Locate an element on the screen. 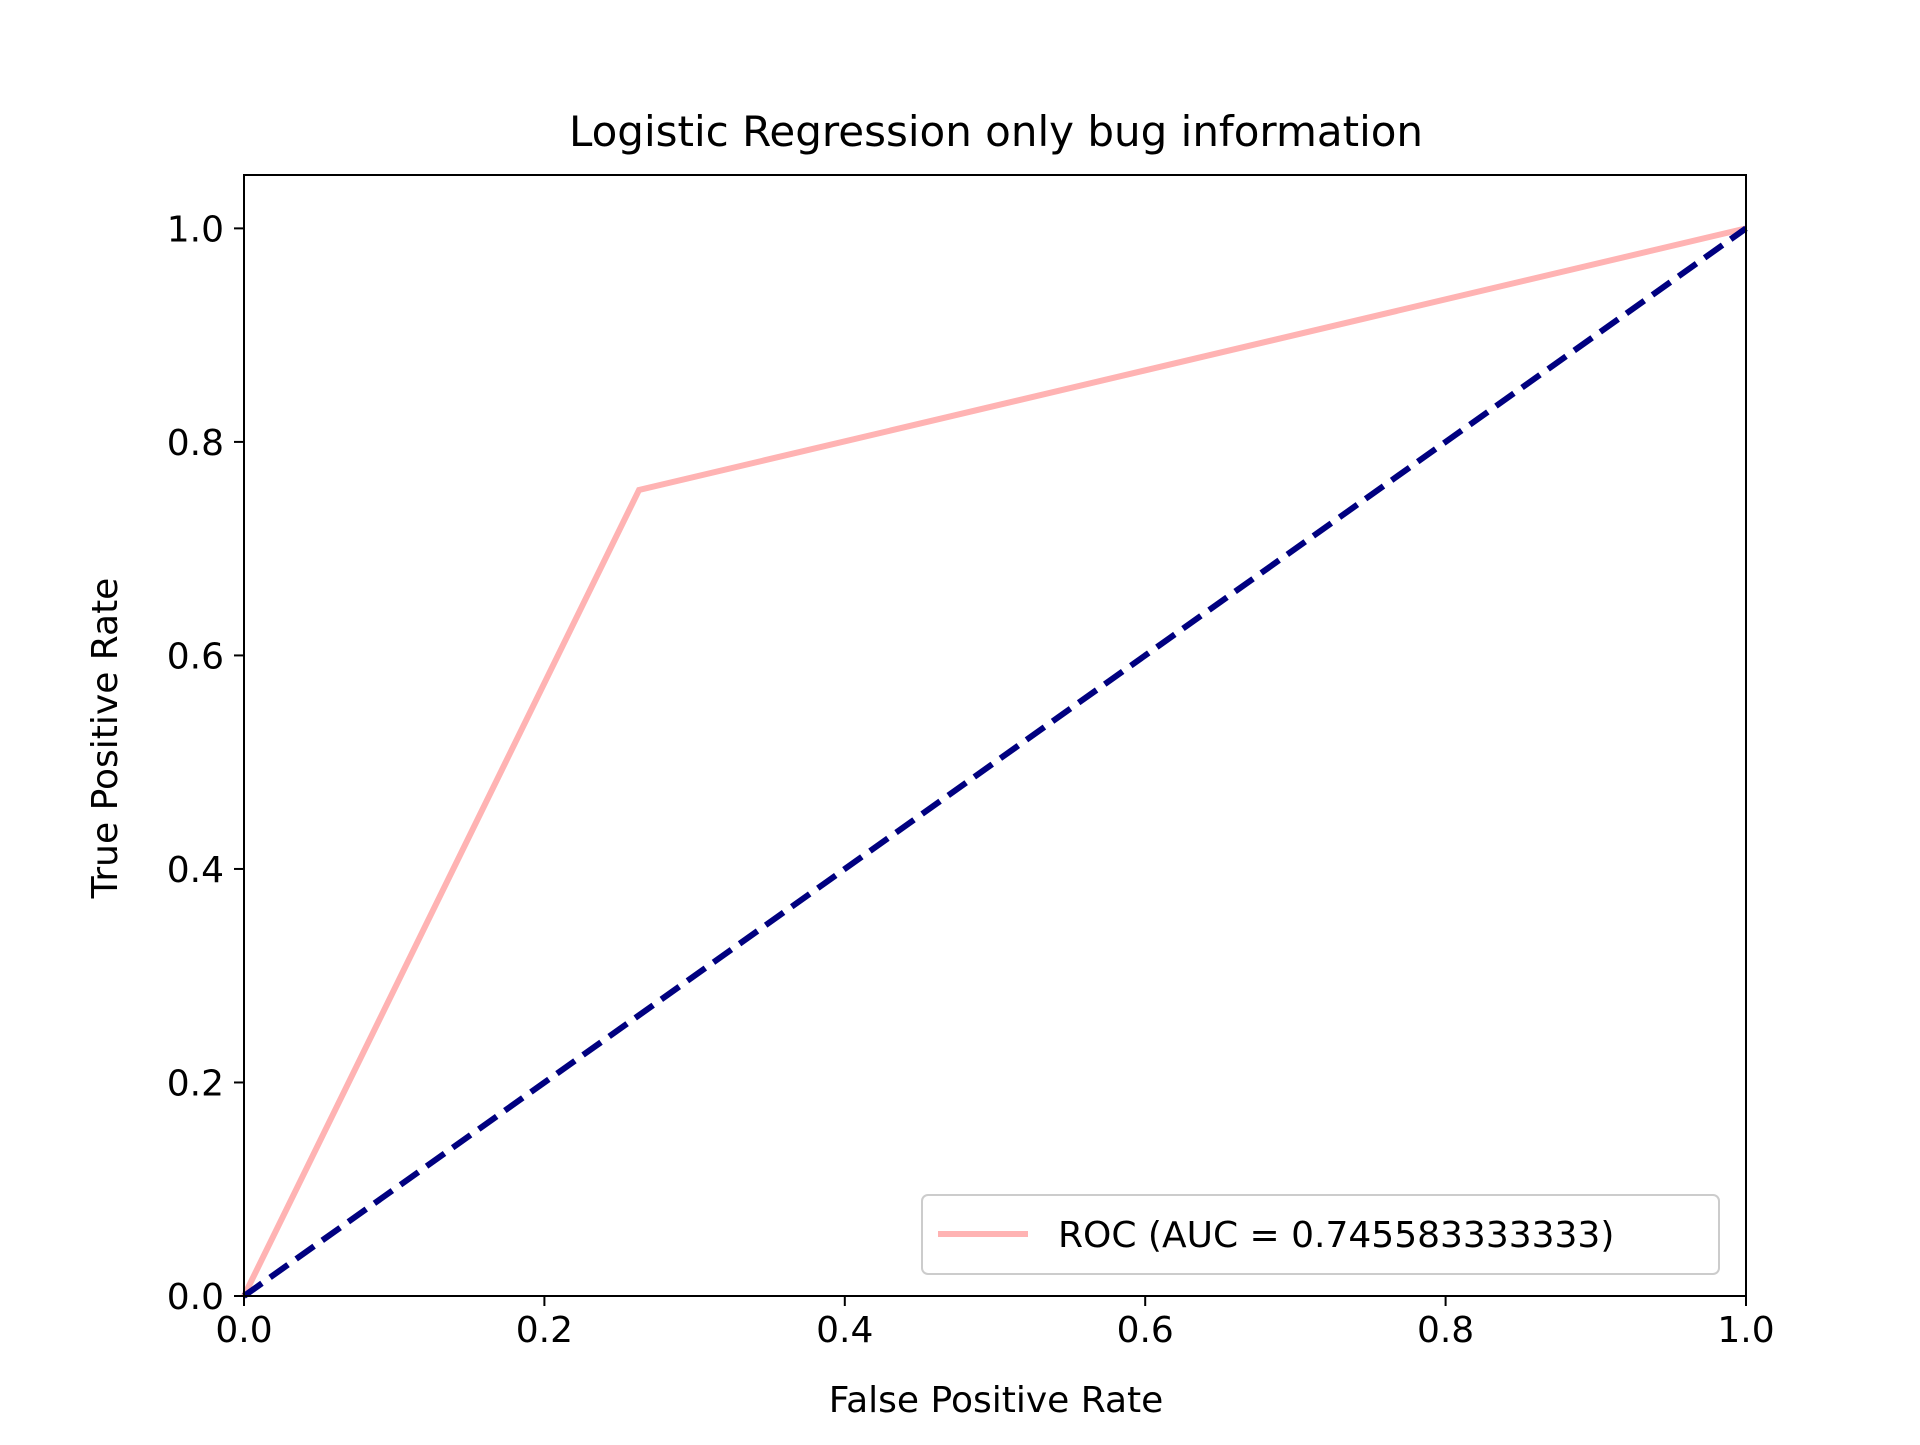  y-tick-label: 0.2 is located at coordinates (195, 1083).